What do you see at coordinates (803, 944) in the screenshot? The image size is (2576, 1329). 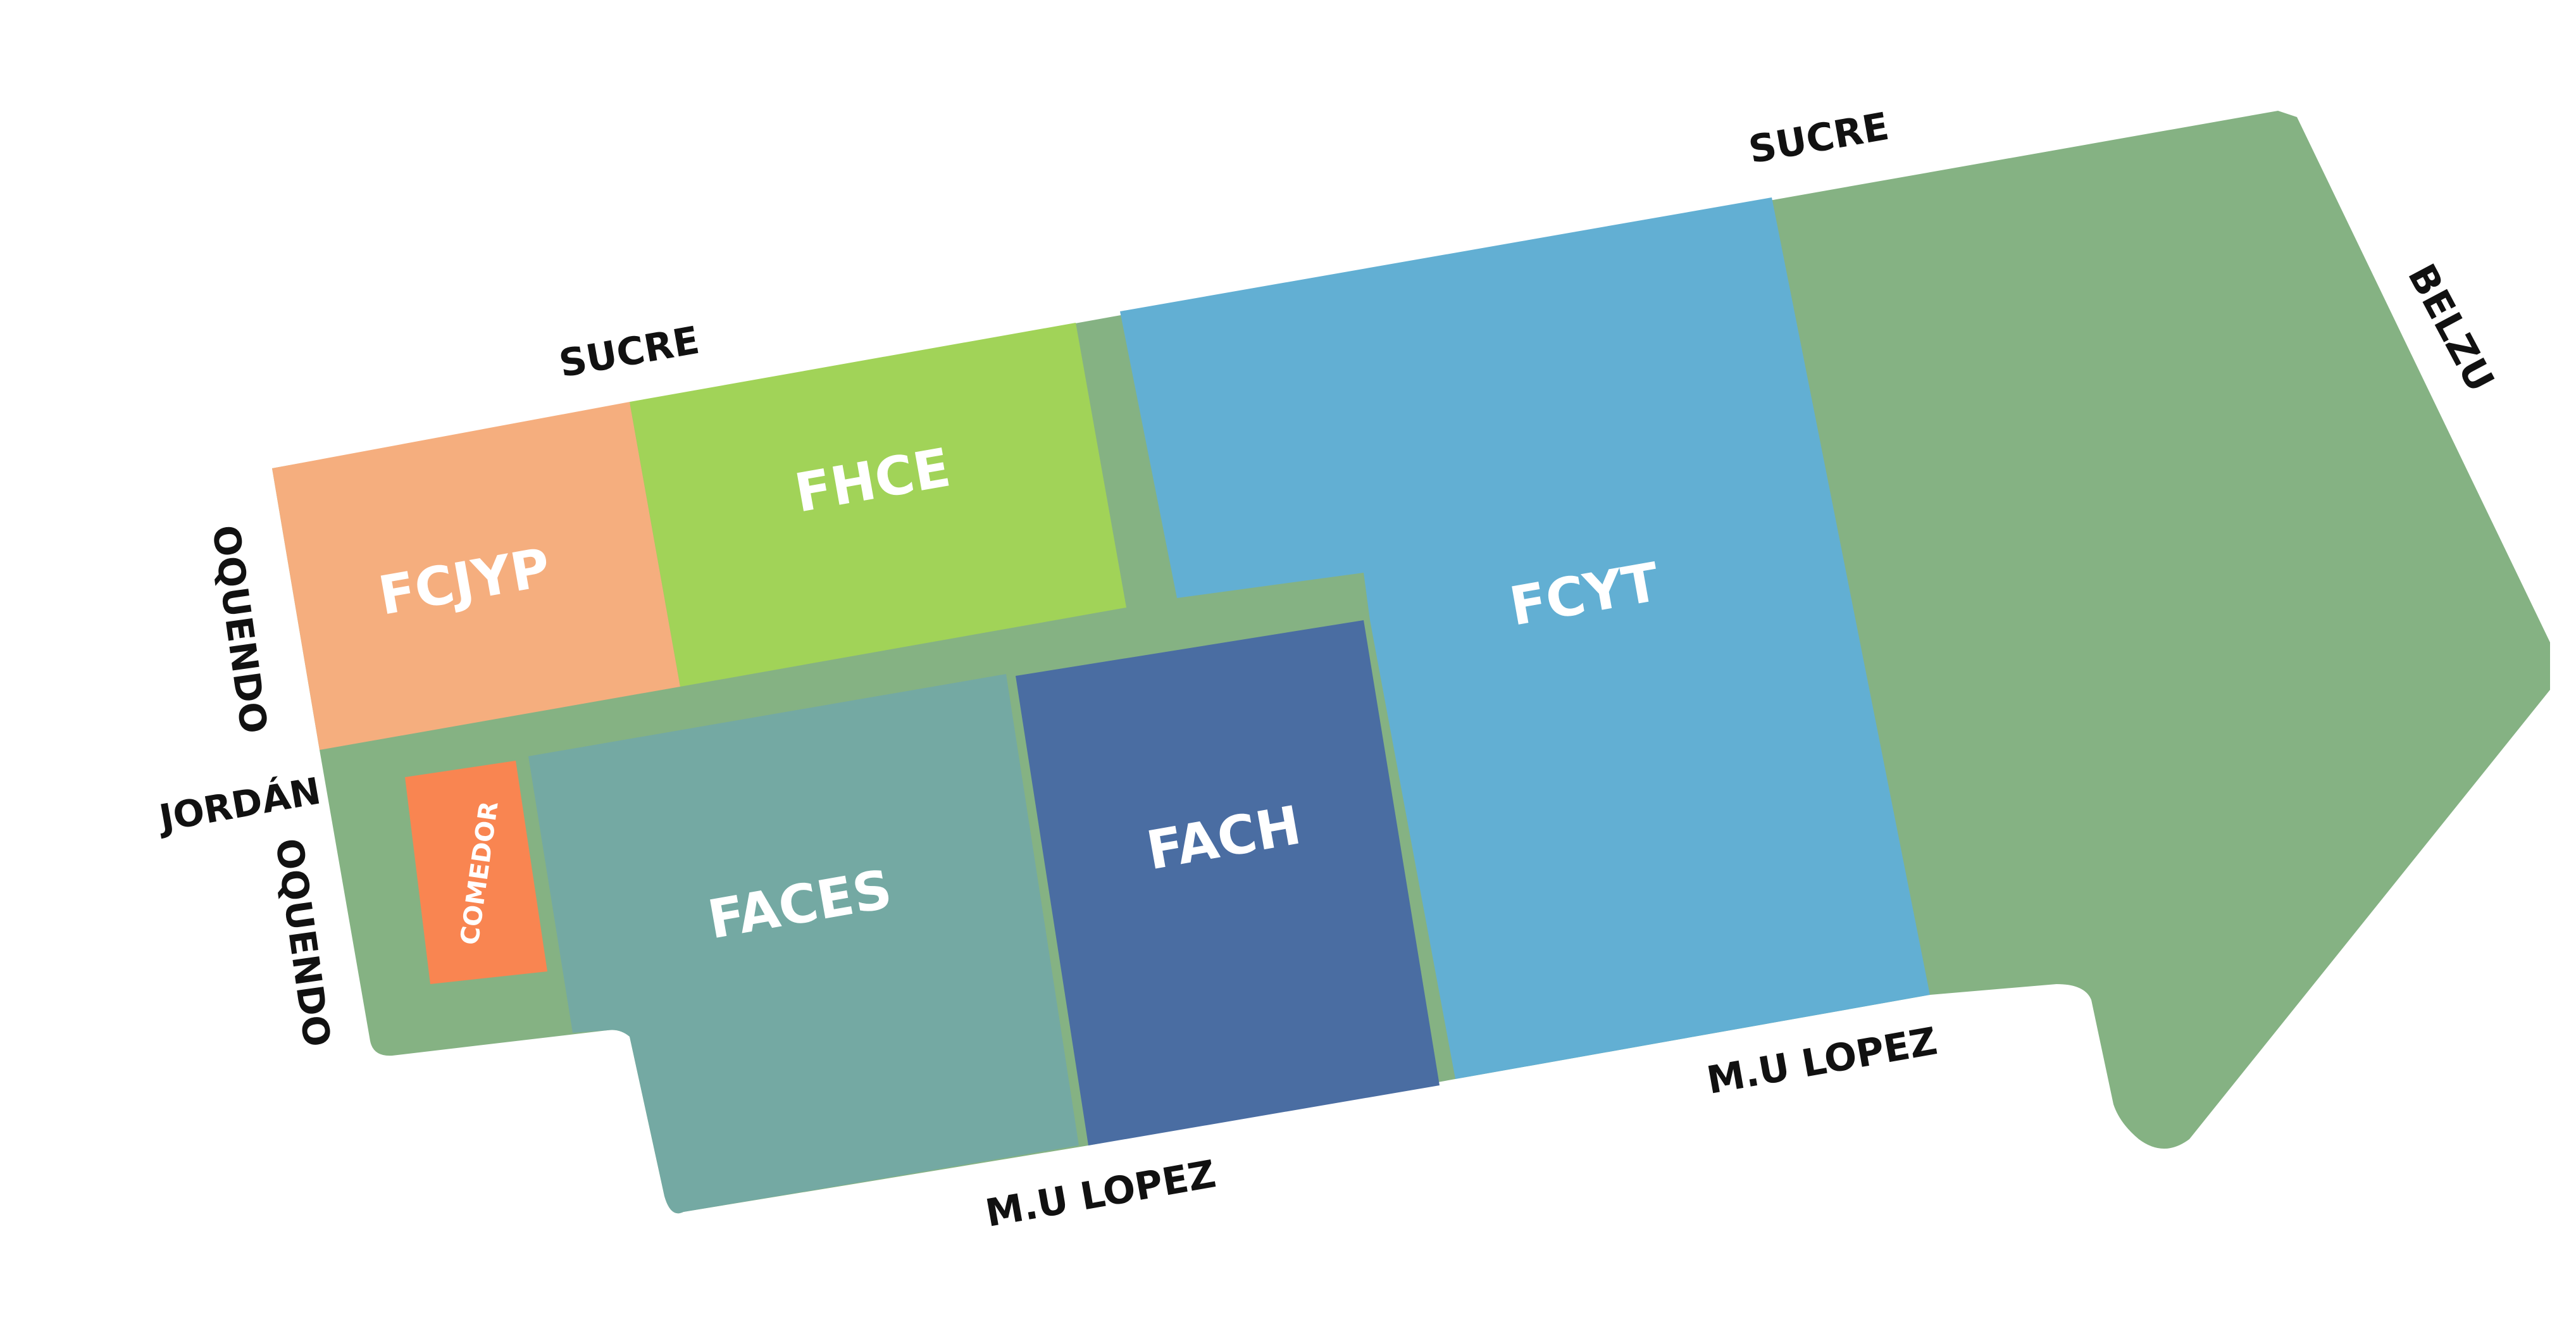 I see `zone-faces` at bounding box center [803, 944].